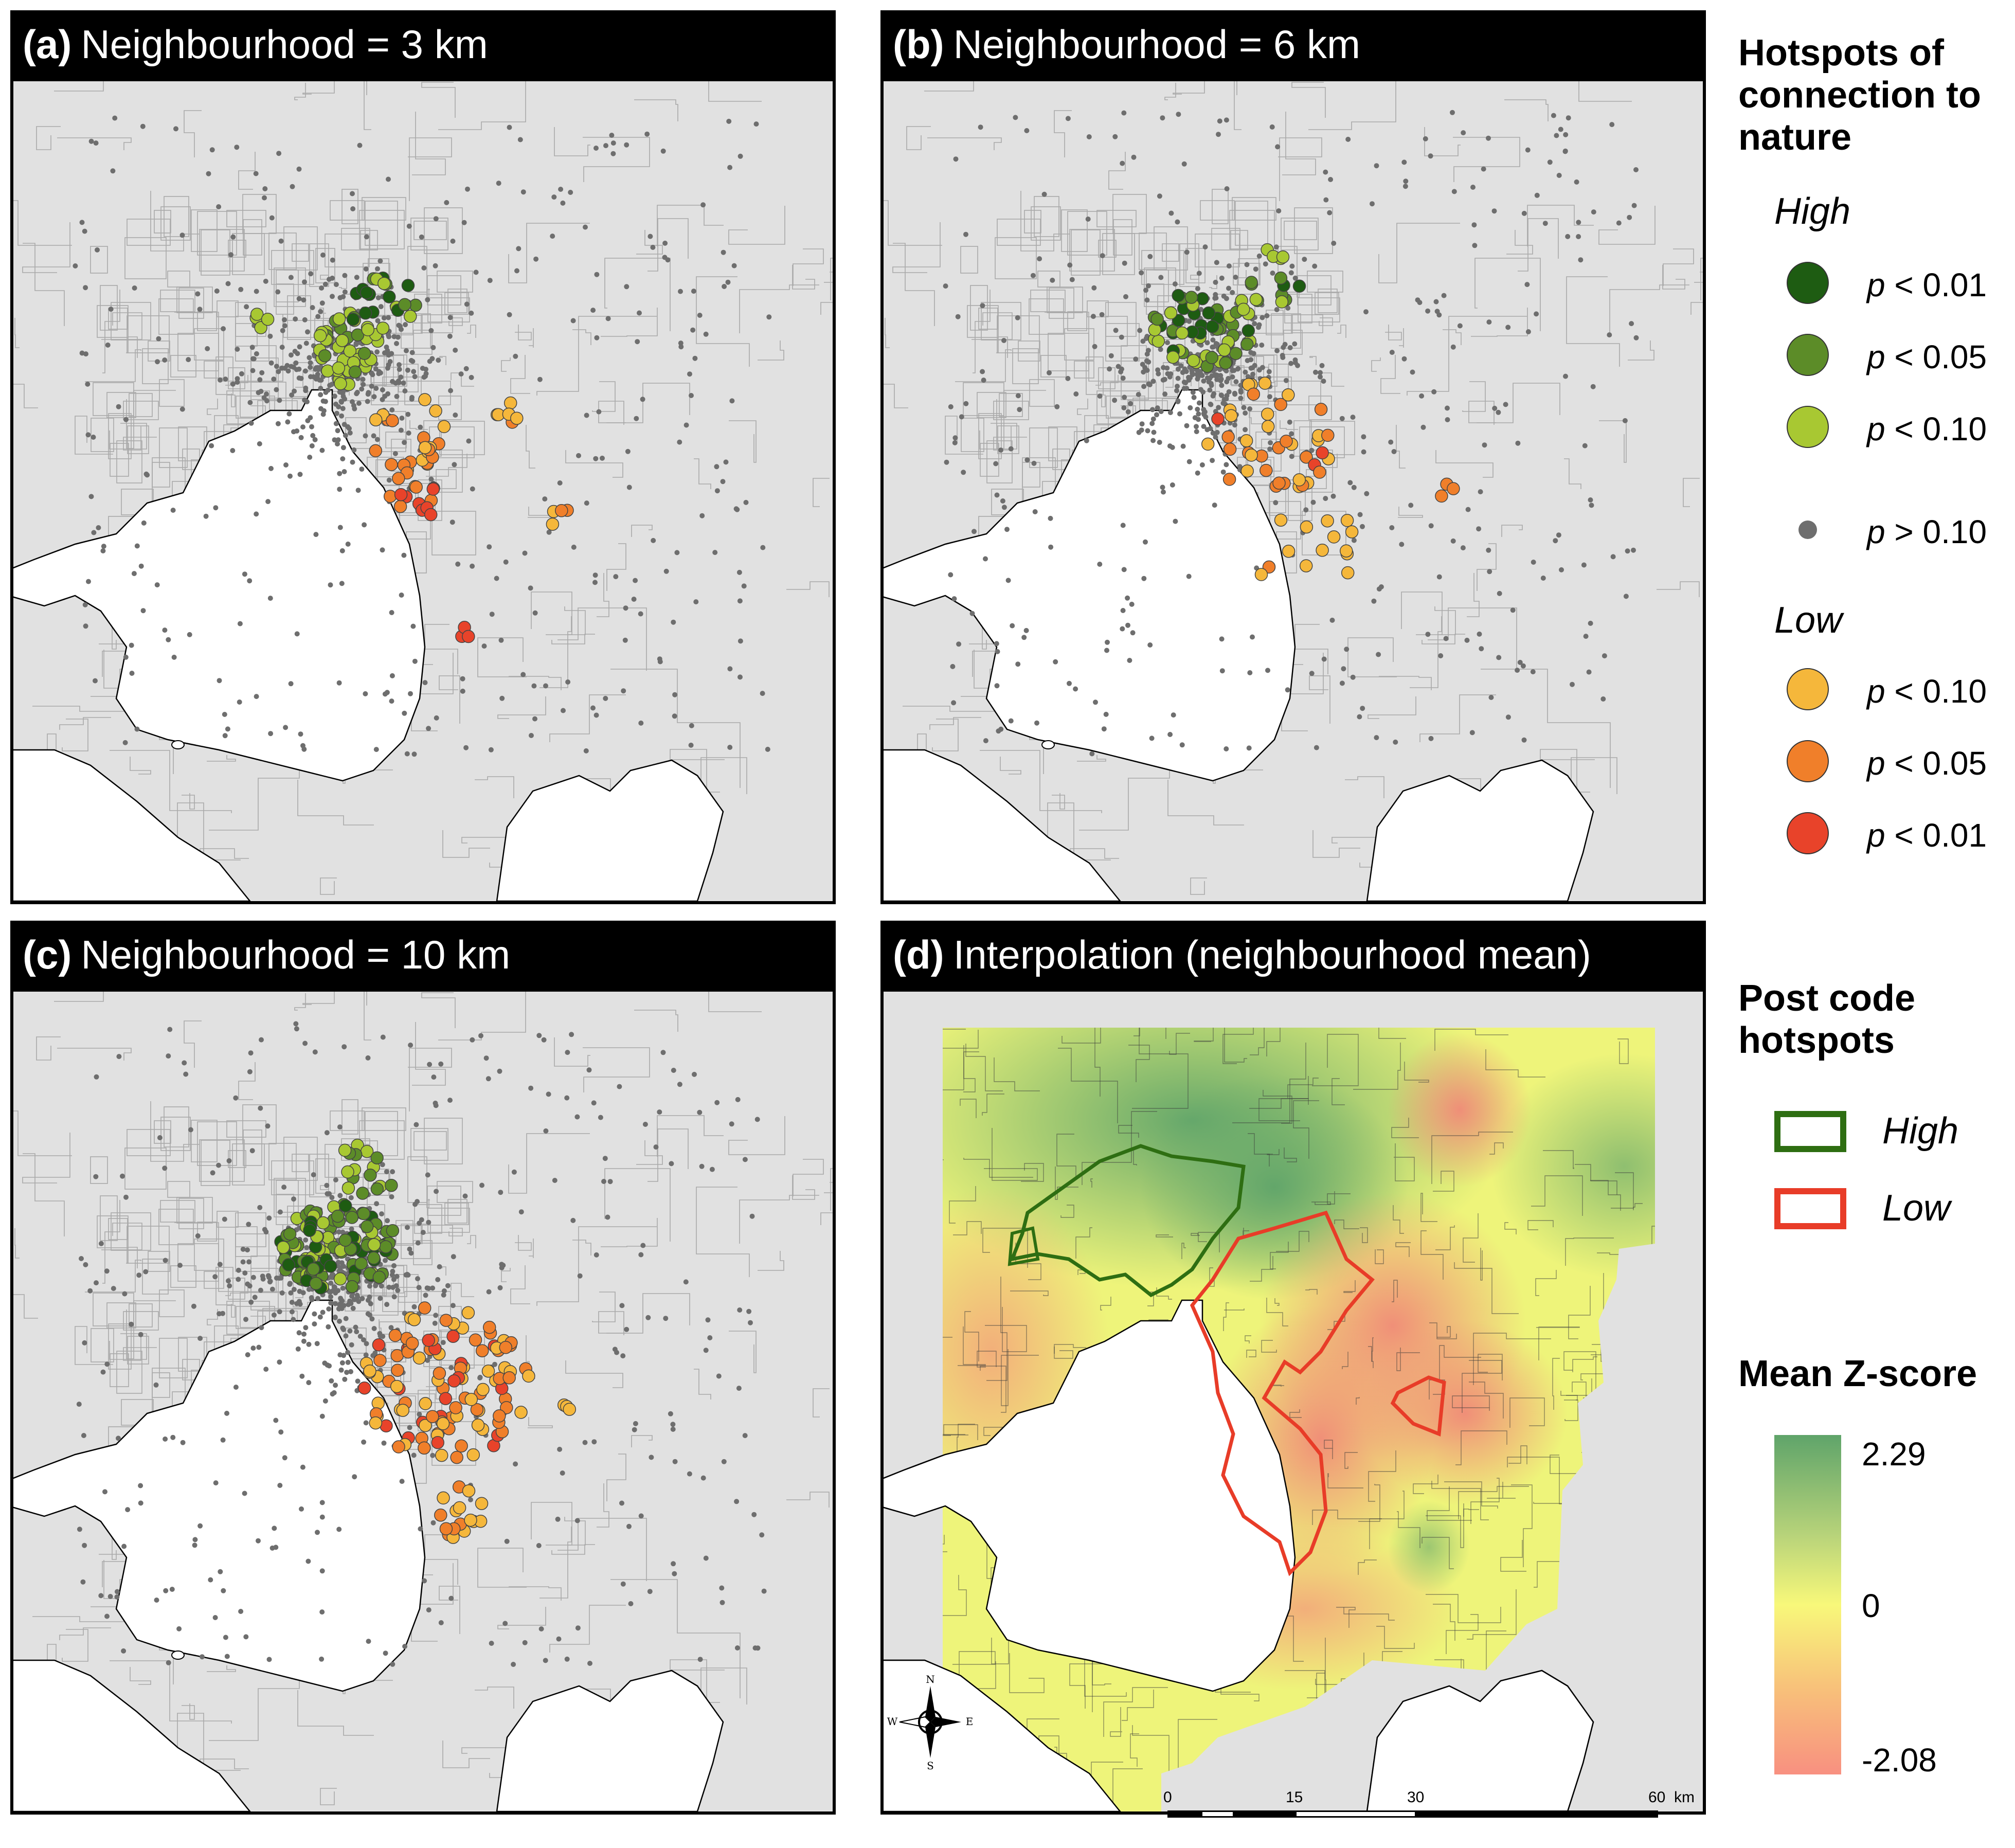 Image resolution: width=2015 pixels, height=1848 pixels. Describe the element at coordinates (1927, 356) in the screenshot. I see `legend-label: p < 0.05` at that location.